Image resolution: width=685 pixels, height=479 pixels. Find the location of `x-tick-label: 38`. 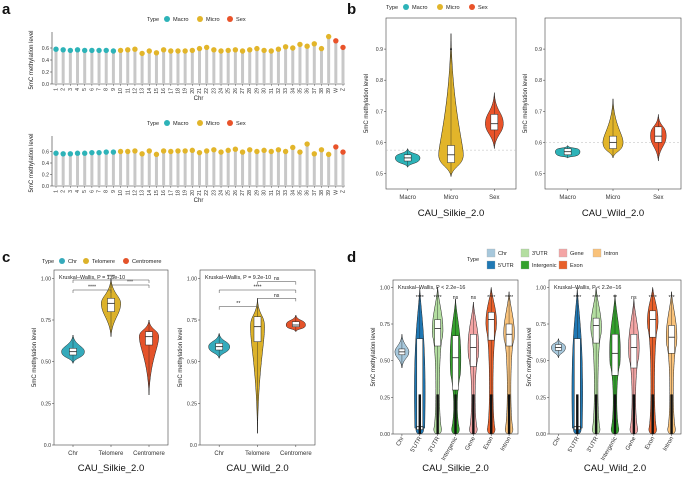

x-tick-label: 38 is located at coordinates (322, 193).